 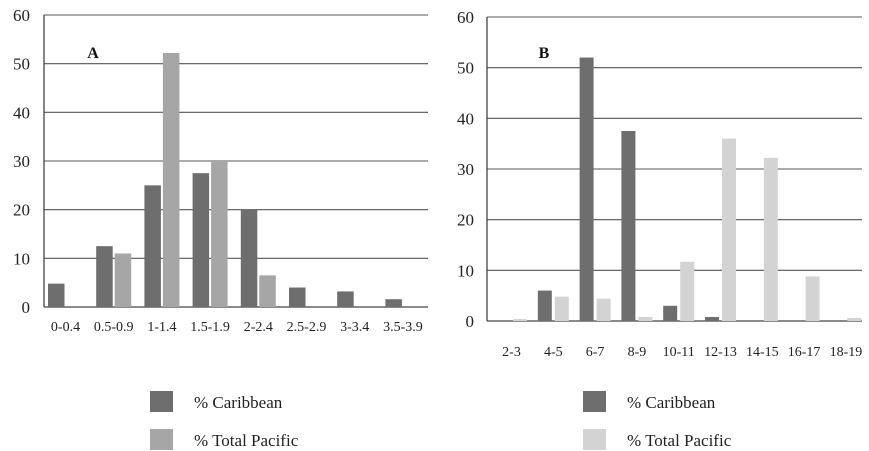 What do you see at coordinates (465, 169) in the screenshot?
I see `y-tick-label-b-30: 30` at bounding box center [465, 169].